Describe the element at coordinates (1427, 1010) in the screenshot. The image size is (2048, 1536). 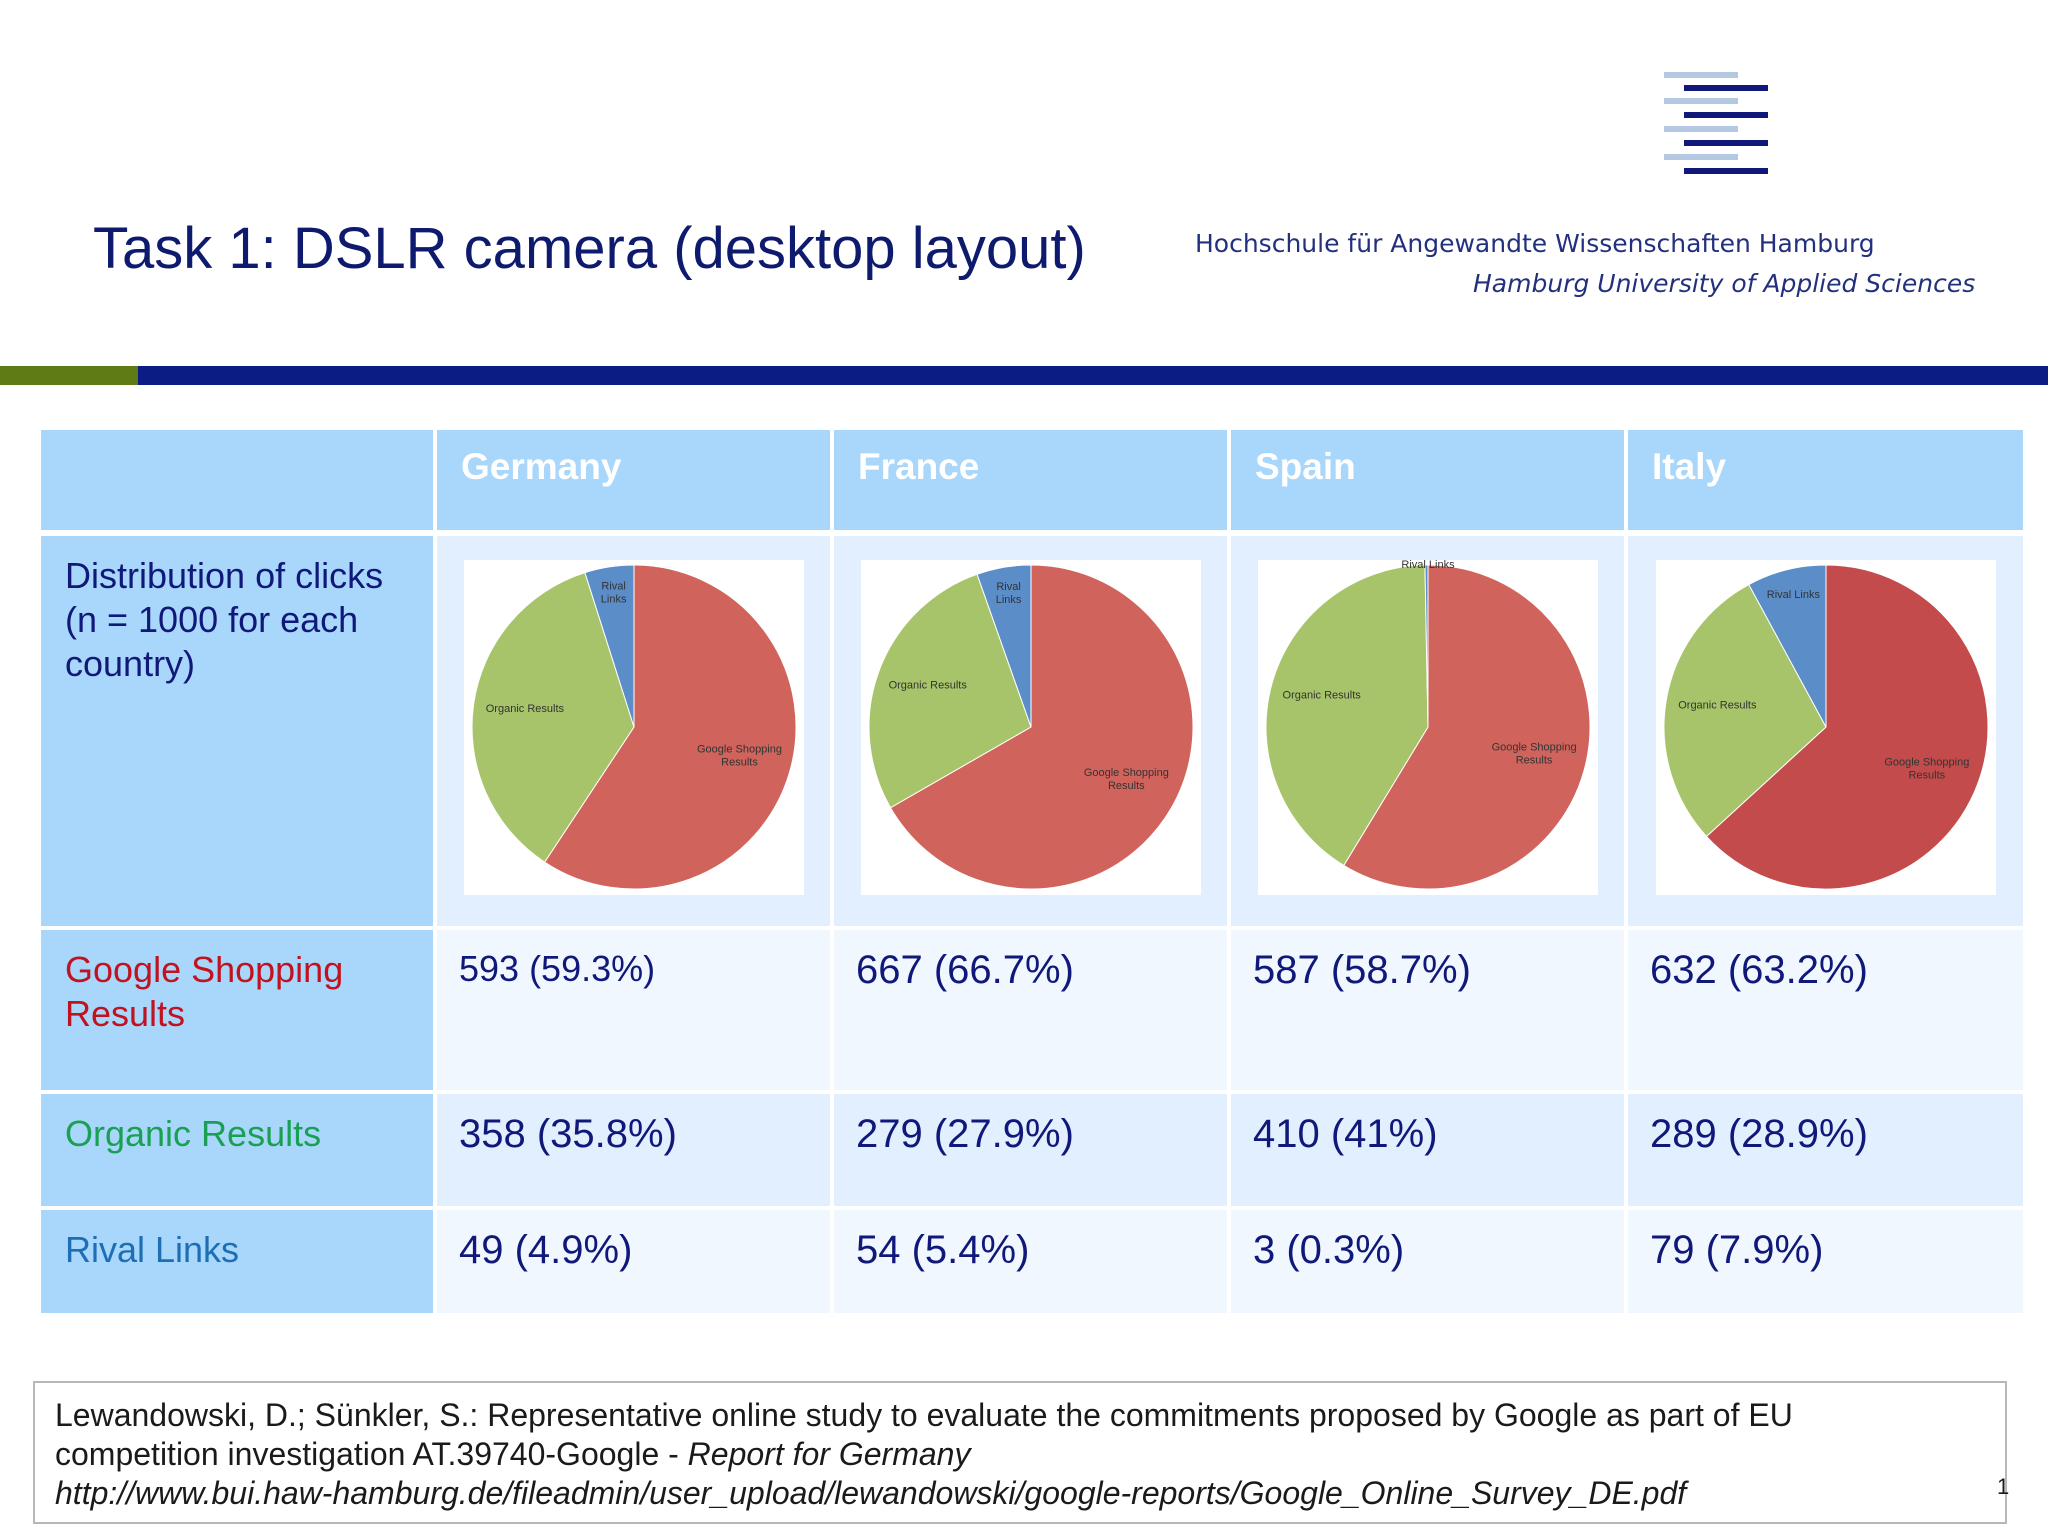
I see `google-shopping-spain: 587 (58.7%)` at that location.